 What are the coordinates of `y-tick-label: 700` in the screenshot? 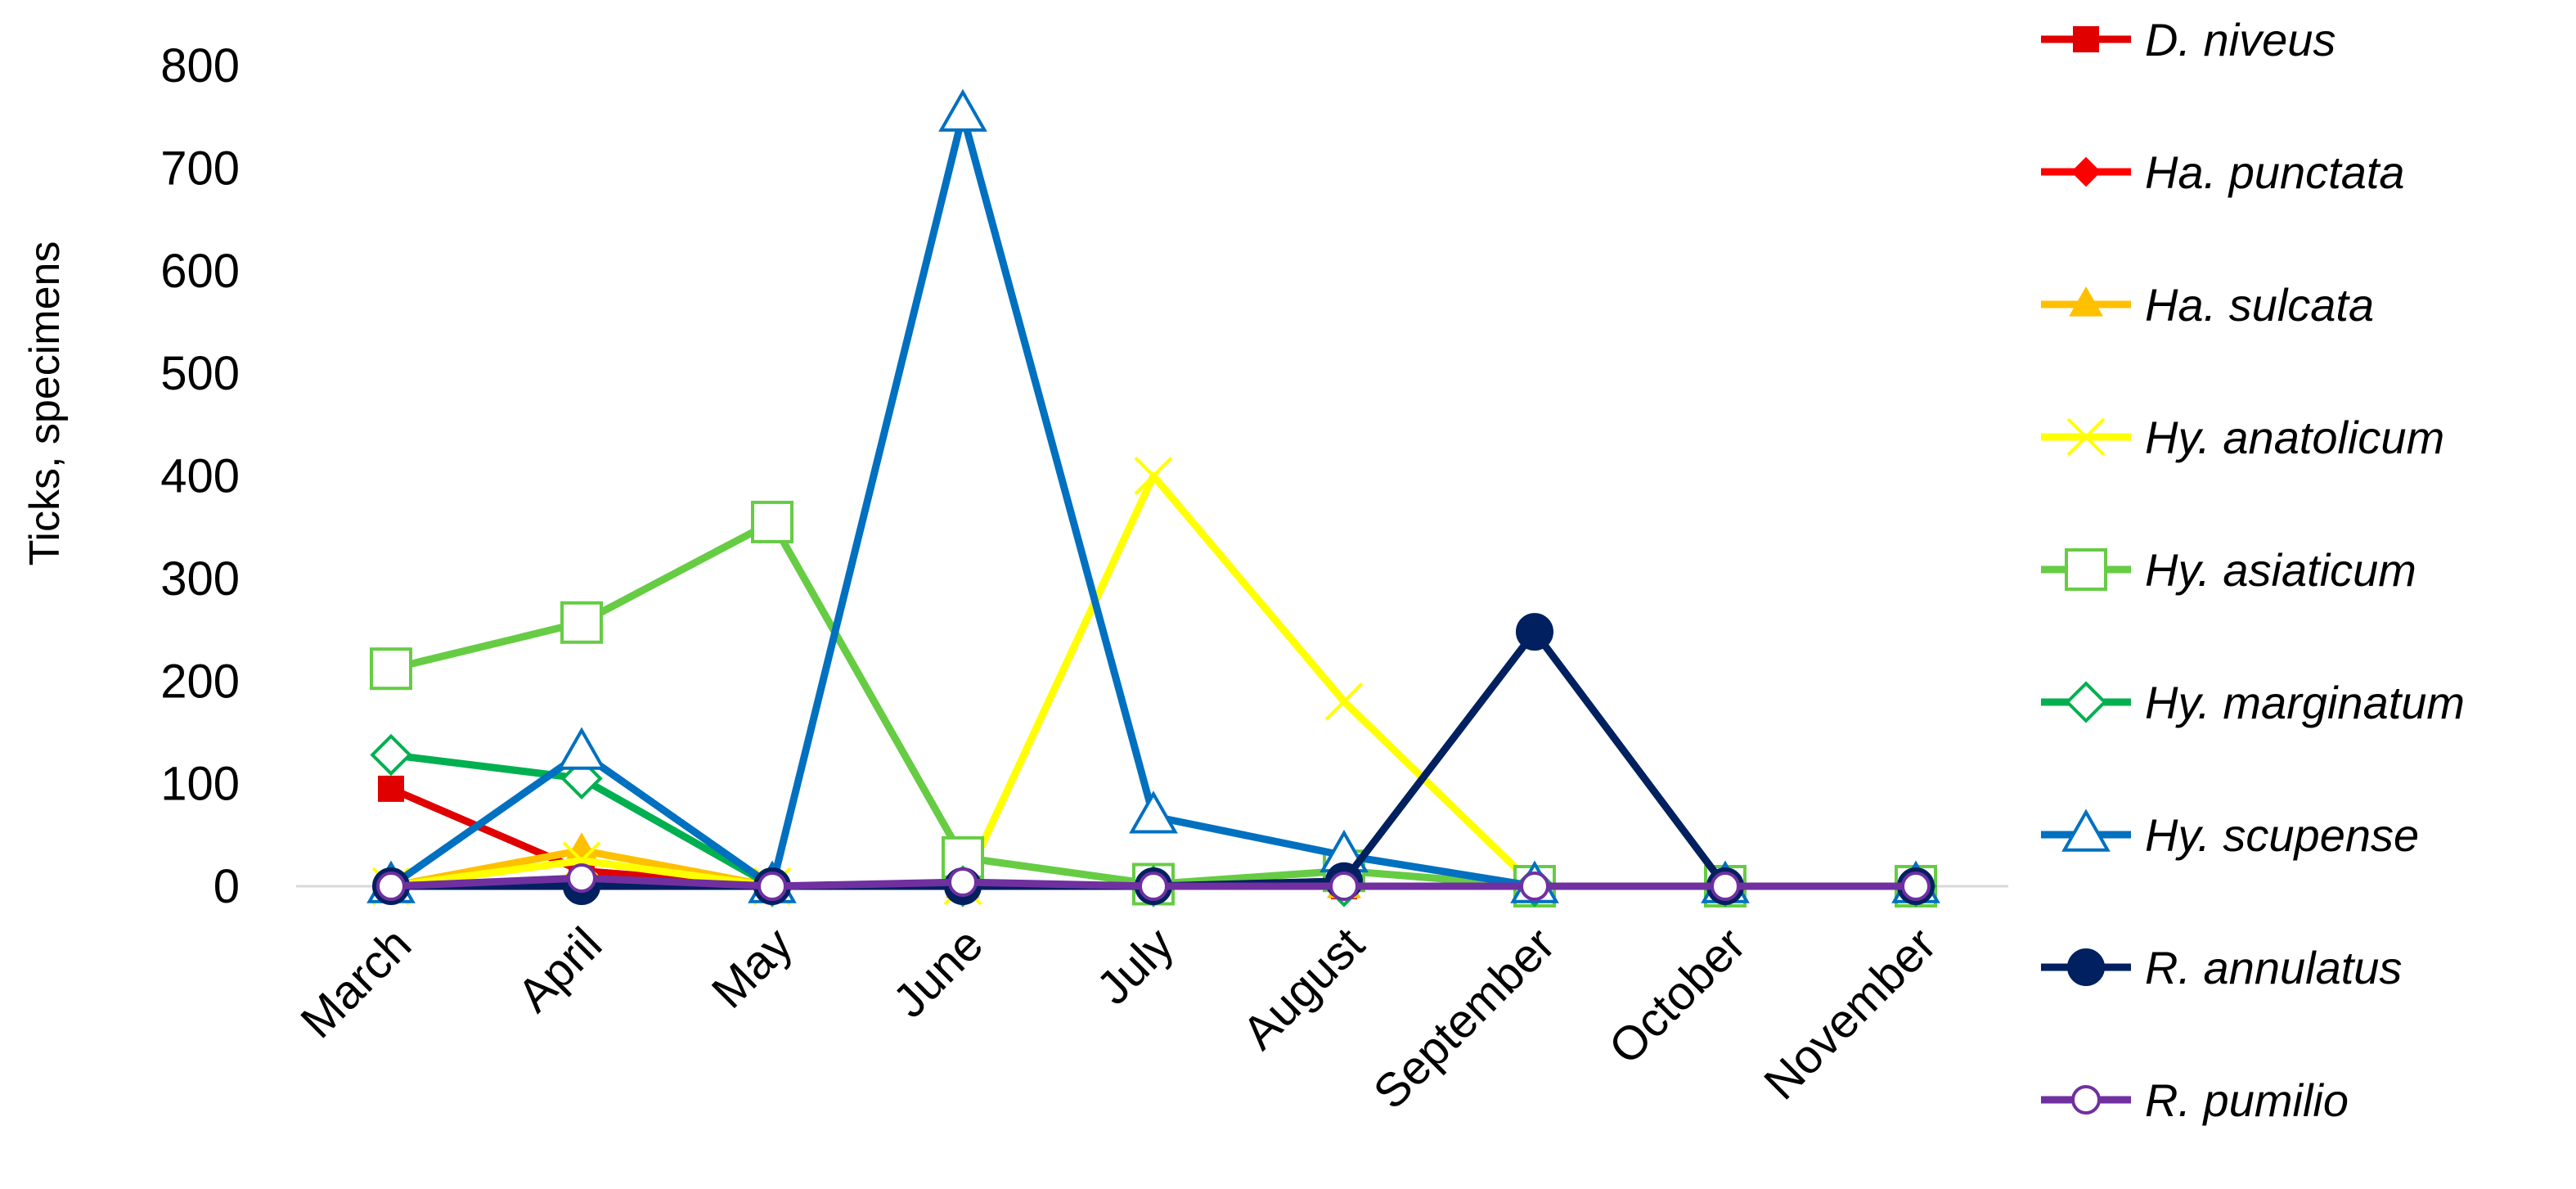 It's located at (200, 168).